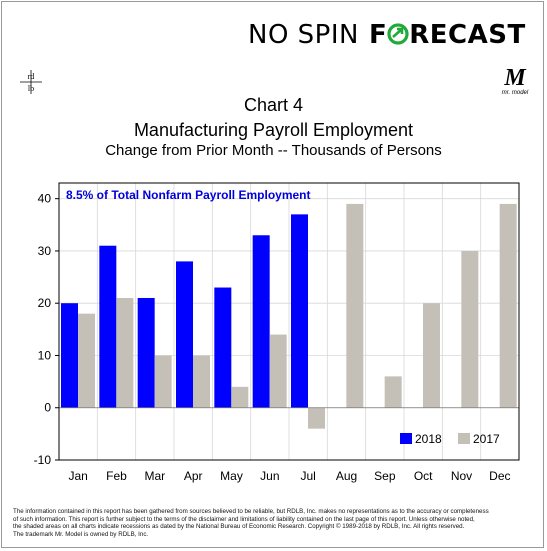  I want to click on mr-model-logo: M mr. model, so click(515, 80).